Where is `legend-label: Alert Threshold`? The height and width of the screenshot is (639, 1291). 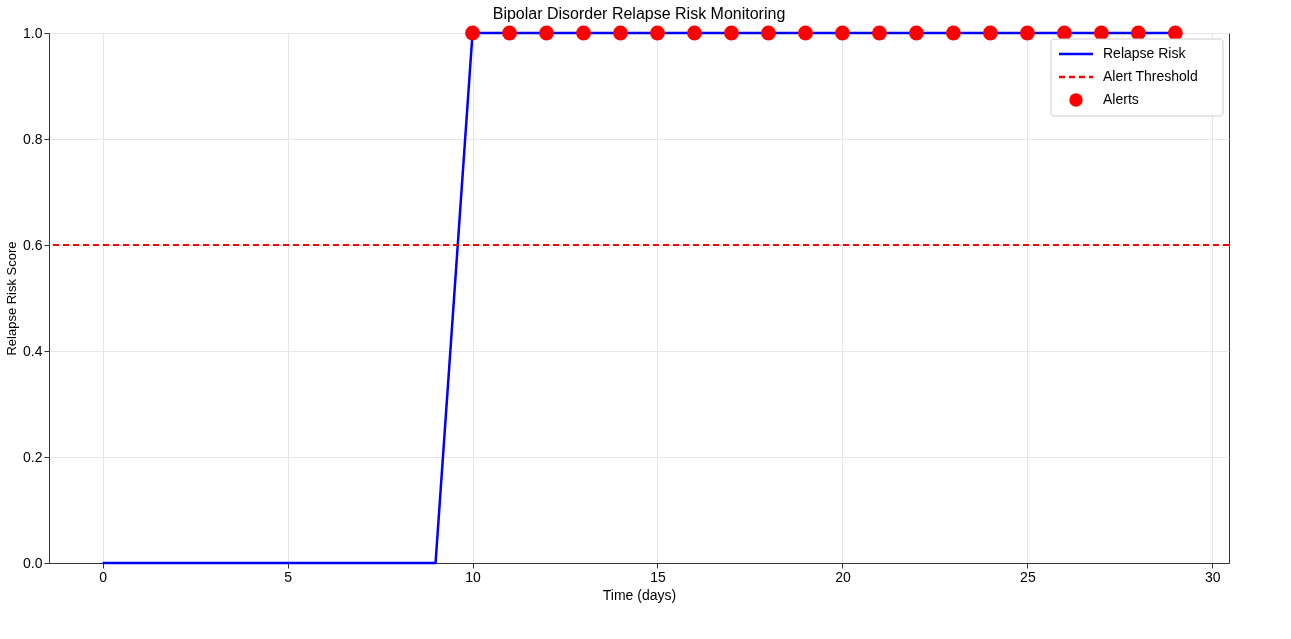
legend-label: Alert Threshold is located at coordinates (1150, 76).